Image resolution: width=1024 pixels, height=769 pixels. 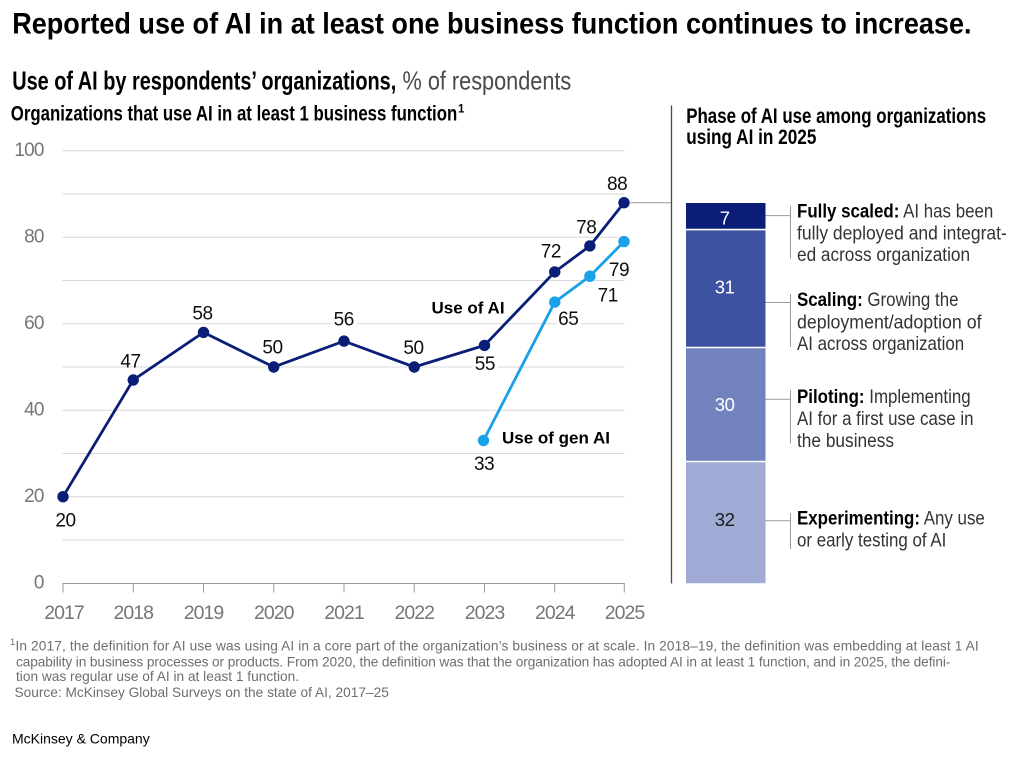 What do you see at coordinates (619, 270) in the screenshot?
I see `svg-text: 79` at bounding box center [619, 270].